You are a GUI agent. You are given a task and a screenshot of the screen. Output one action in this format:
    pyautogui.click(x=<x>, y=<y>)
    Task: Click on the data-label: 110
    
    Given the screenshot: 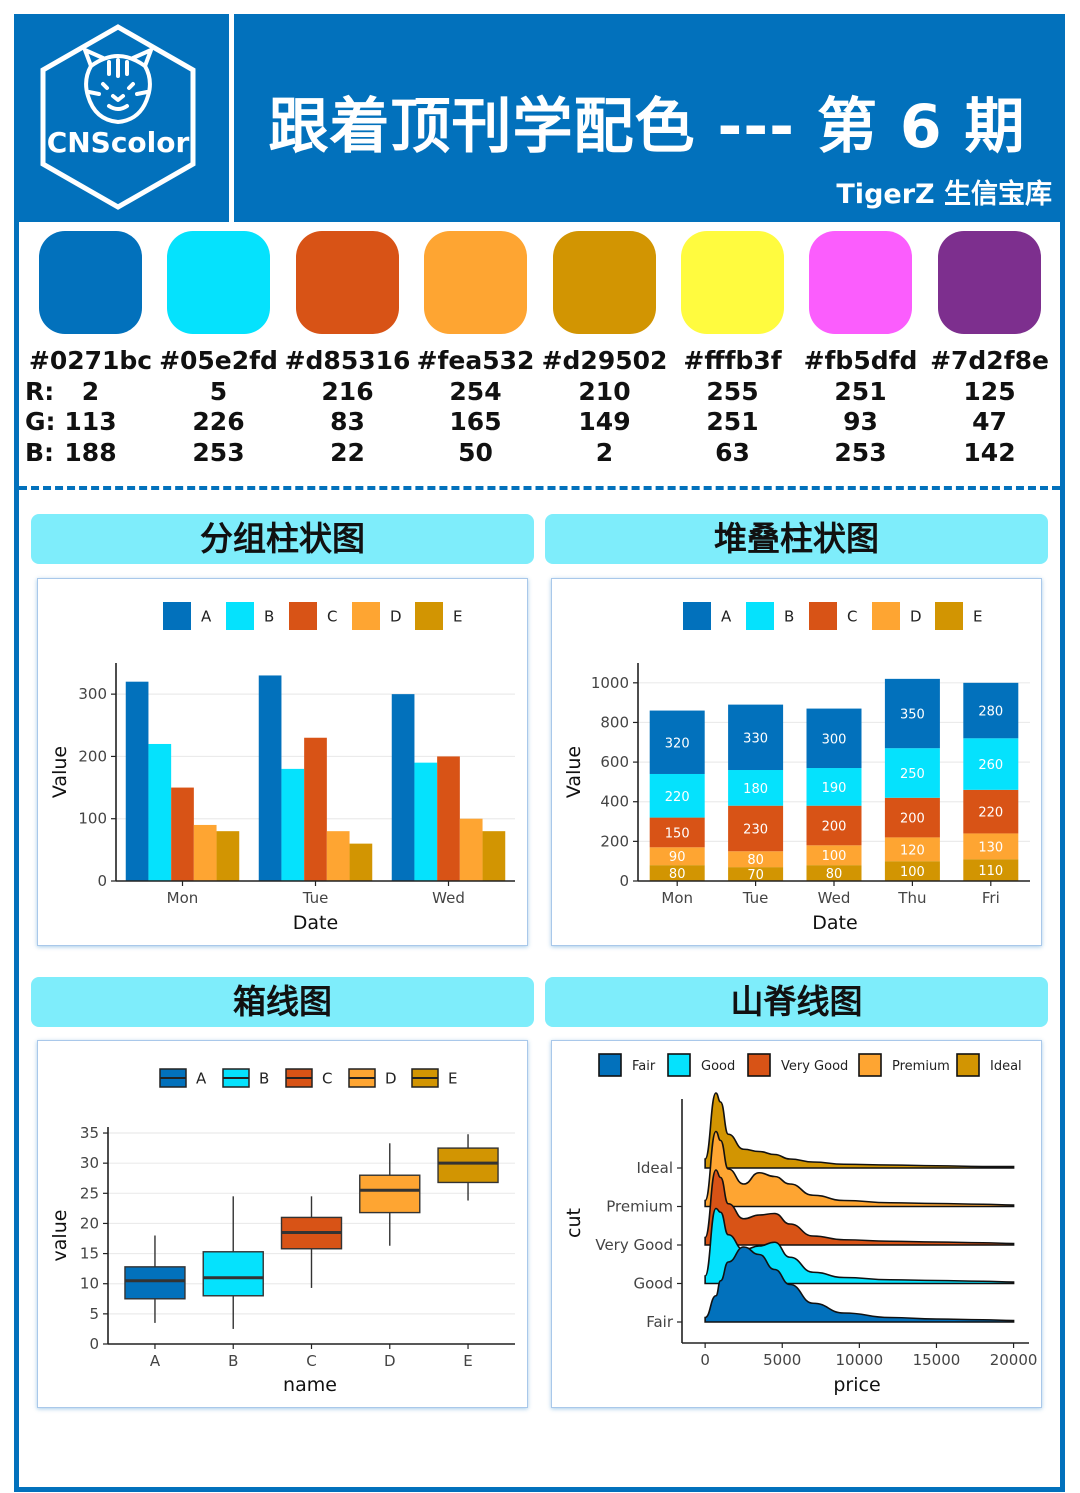 What is the action you would take?
    pyautogui.click(x=990, y=871)
    